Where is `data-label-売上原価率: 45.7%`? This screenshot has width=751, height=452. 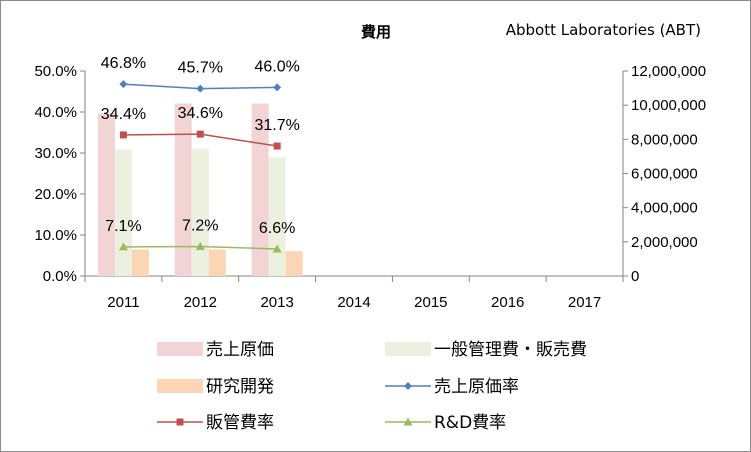 data-label-売上原価率: 45.7% is located at coordinates (200, 68).